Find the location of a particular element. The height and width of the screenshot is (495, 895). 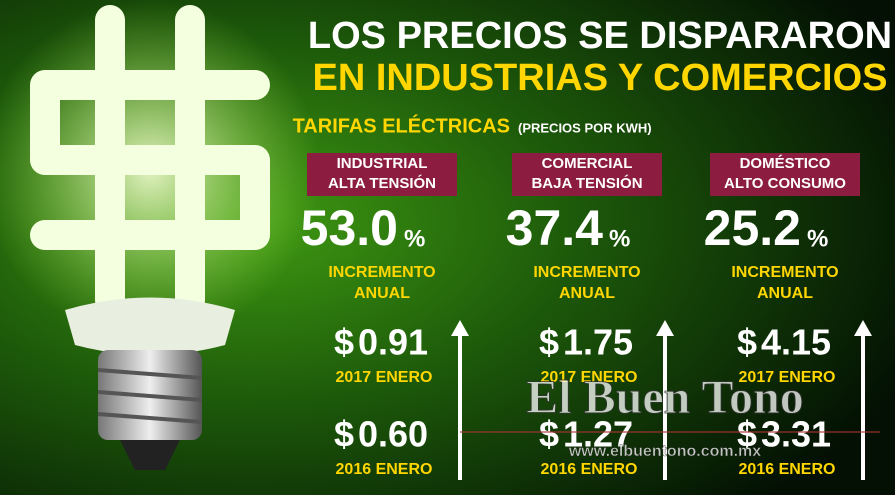

subtitle: TARIFAS ELÉCTRICAS is located at coordinates (401, 125).